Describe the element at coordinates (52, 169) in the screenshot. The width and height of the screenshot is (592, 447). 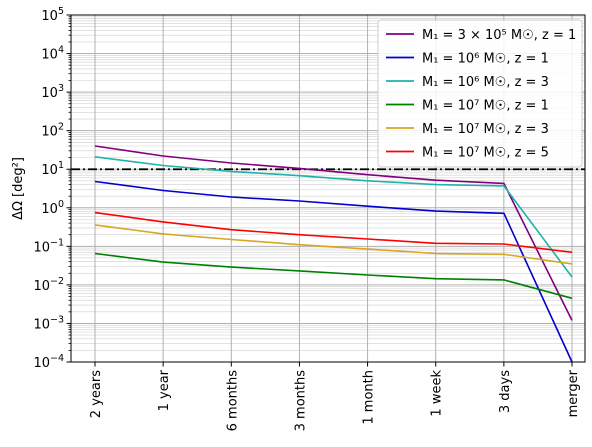
I see `y-tick-label: 10¹` at that location.